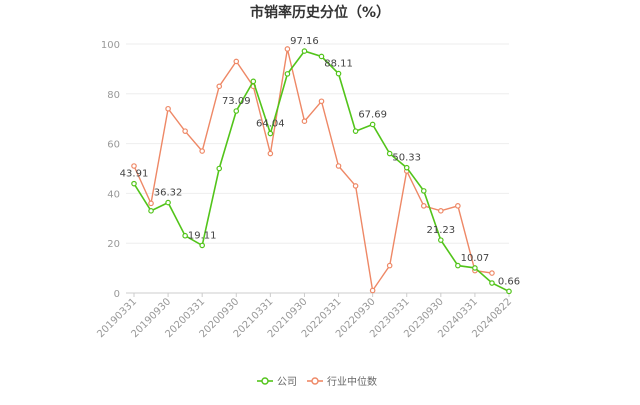 This screenshot has width=640, height=405. Describe the element at coordinates (406, 158) in the screenshot. I see `data-label: 50.33` at that location.